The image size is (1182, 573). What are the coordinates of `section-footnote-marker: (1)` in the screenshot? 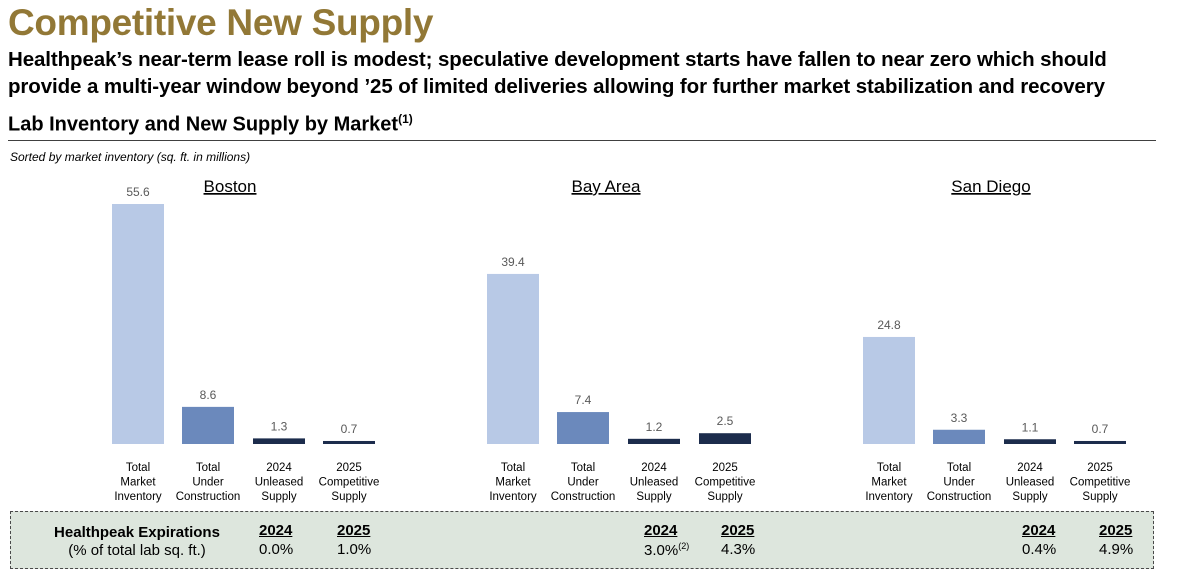 It's located at (405, 119).